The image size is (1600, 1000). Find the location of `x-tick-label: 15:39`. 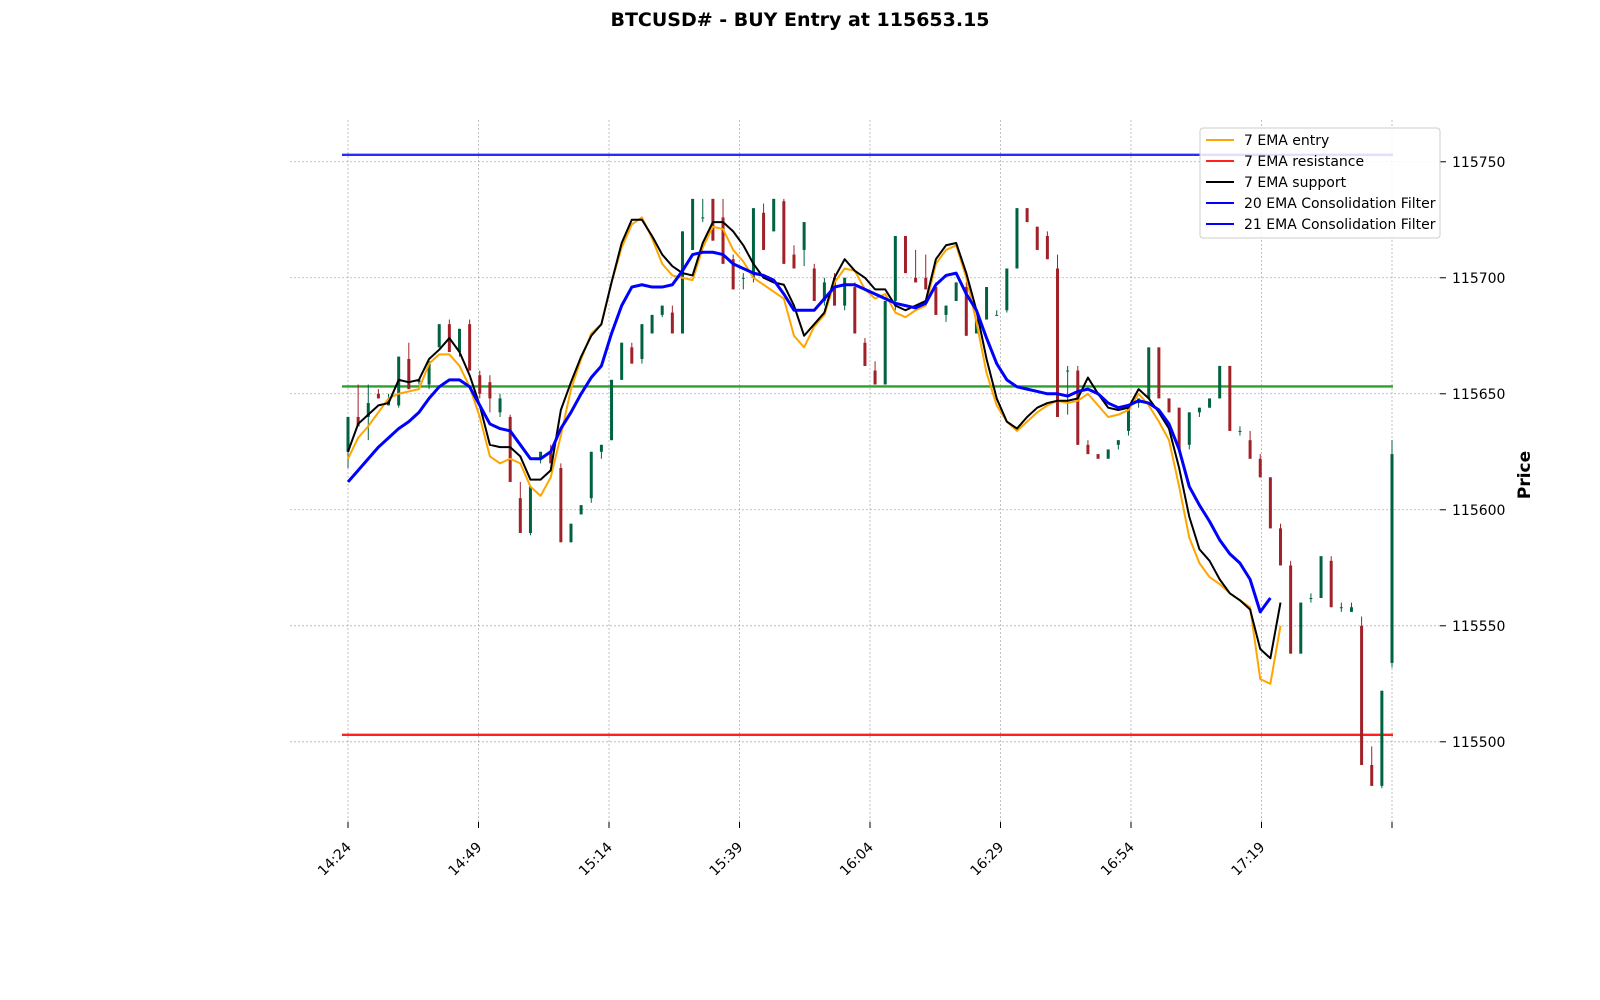

x-tick-label: 15:39 is located at coordinates (726, 860).